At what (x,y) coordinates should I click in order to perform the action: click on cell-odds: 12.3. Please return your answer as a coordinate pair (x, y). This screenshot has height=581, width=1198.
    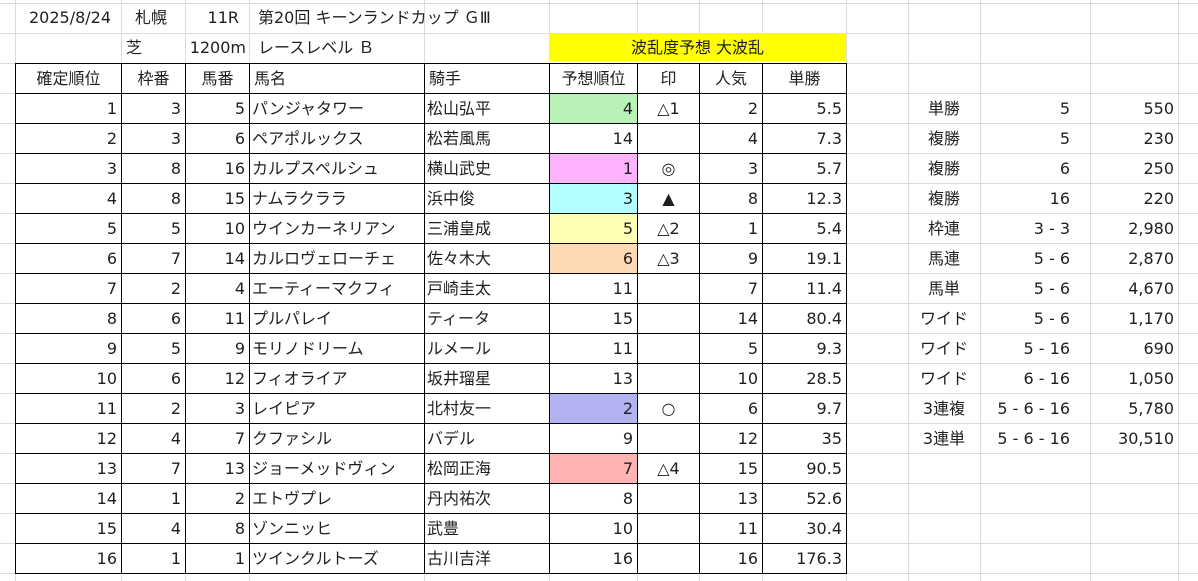
    Looking at the image, I should click on (824, 198).